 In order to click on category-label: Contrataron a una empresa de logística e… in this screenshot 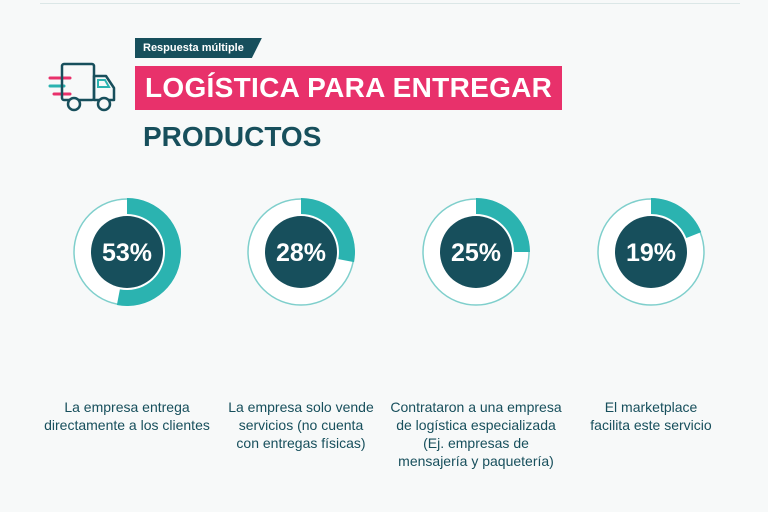, I will do `click(476, 434)`.